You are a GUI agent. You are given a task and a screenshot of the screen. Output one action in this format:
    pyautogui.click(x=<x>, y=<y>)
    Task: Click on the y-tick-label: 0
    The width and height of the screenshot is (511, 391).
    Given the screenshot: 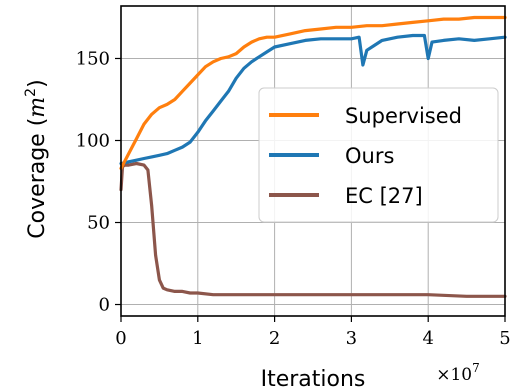 What is the action you would take?
    pyautogui.click(x=104, y=305)
    